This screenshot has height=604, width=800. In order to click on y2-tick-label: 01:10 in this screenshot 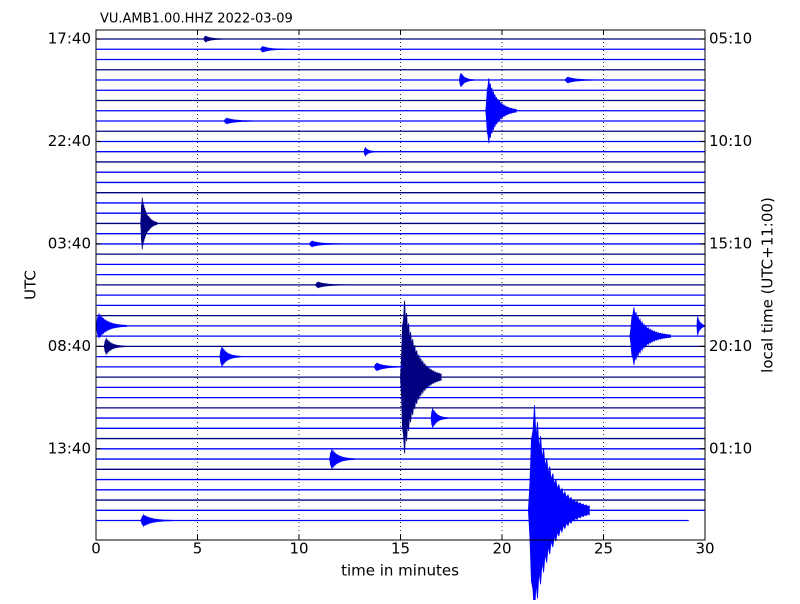, I will do `click(730, 448)`.